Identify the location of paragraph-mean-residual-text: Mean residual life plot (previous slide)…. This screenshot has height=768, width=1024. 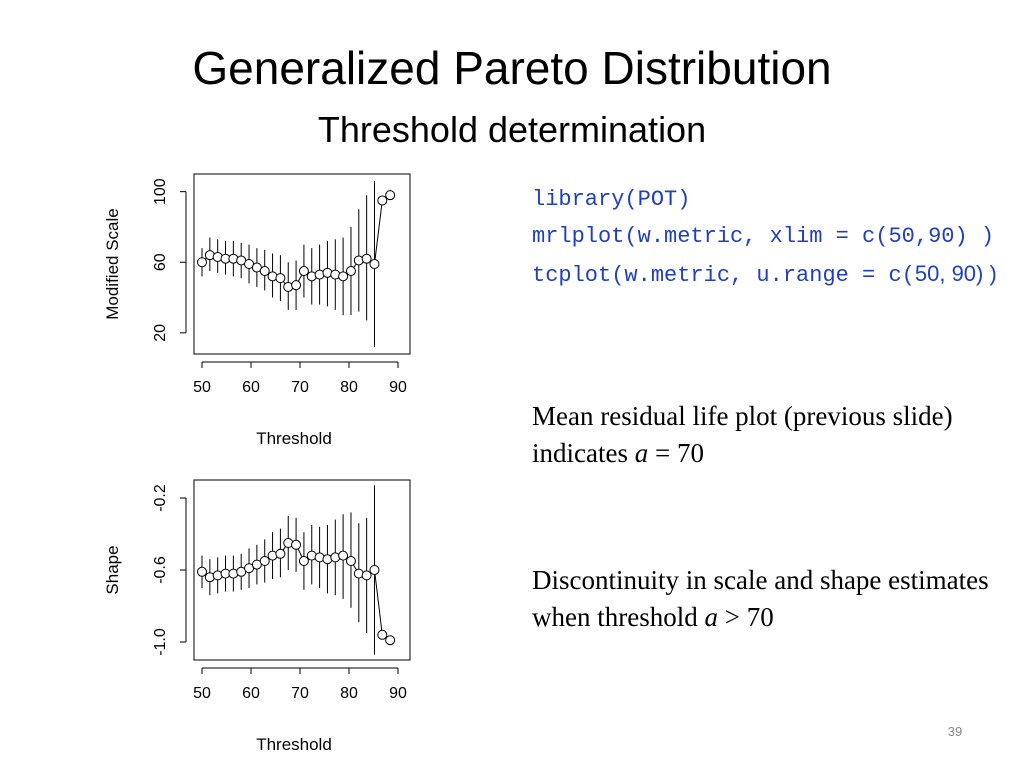
(742, 434).